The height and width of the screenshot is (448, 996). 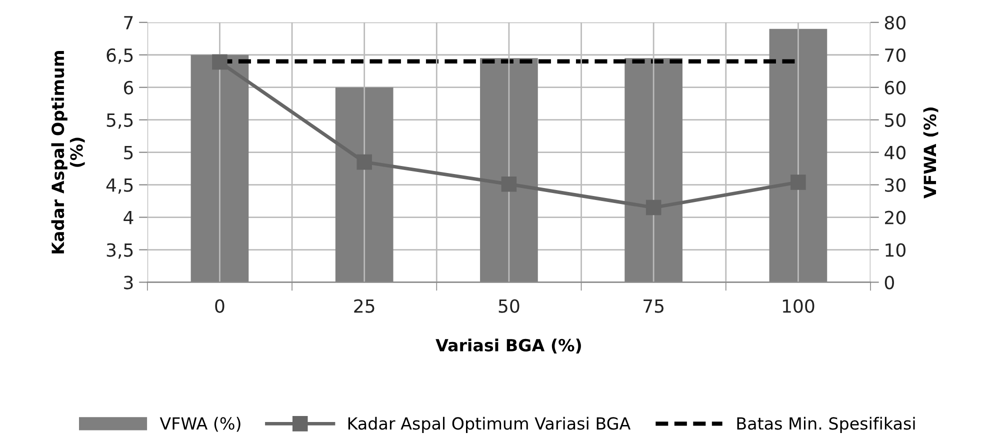 I want to click on y-tick-label: 4, so click(x=129, y=217).